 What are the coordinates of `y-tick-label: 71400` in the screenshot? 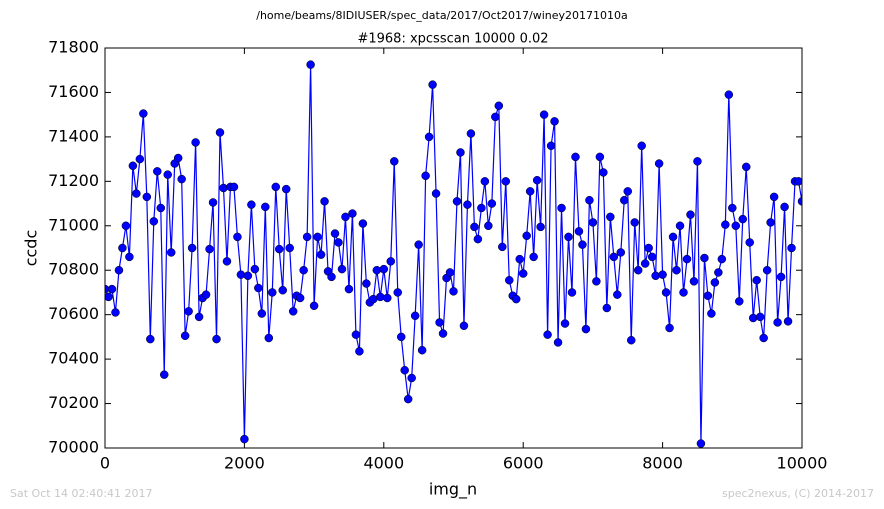 It's located at (73, 135).